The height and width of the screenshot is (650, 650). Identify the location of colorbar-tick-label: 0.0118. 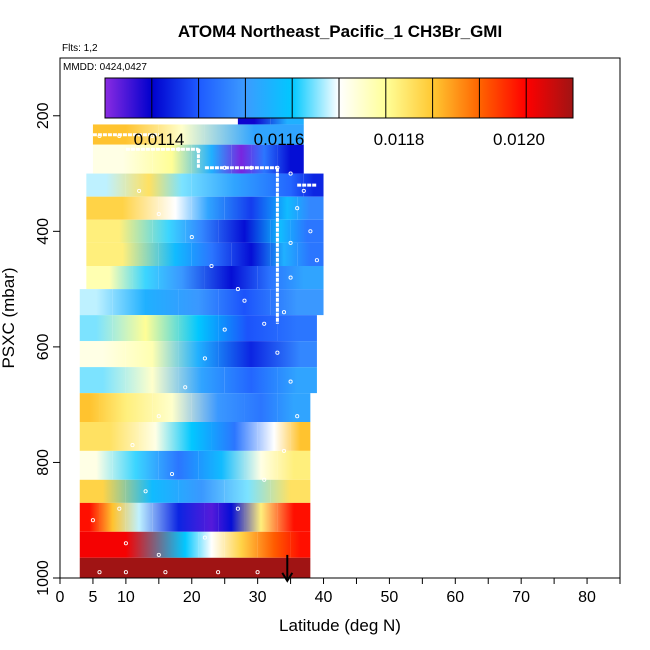
(399, 139).